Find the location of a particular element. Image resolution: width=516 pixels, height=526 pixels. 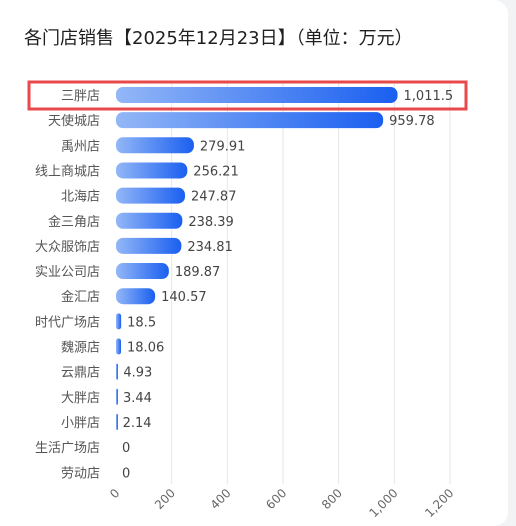

category-label: 劳动店 is located at coordinates (80, 473).